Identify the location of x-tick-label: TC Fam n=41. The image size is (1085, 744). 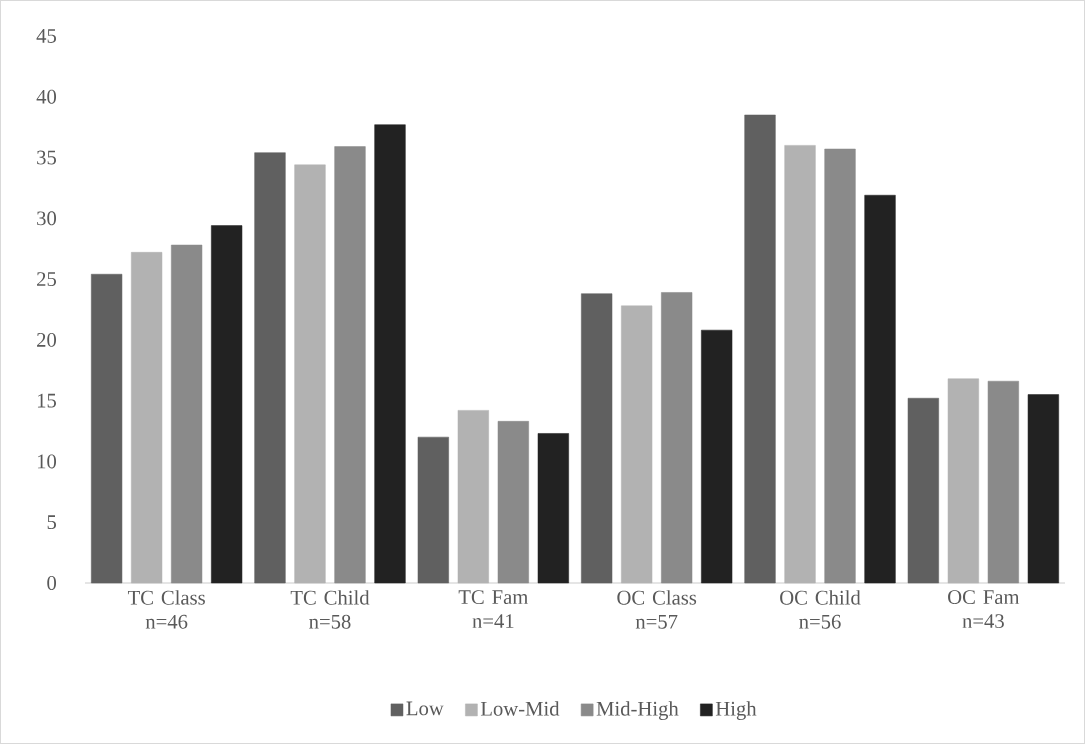
(493, 609).